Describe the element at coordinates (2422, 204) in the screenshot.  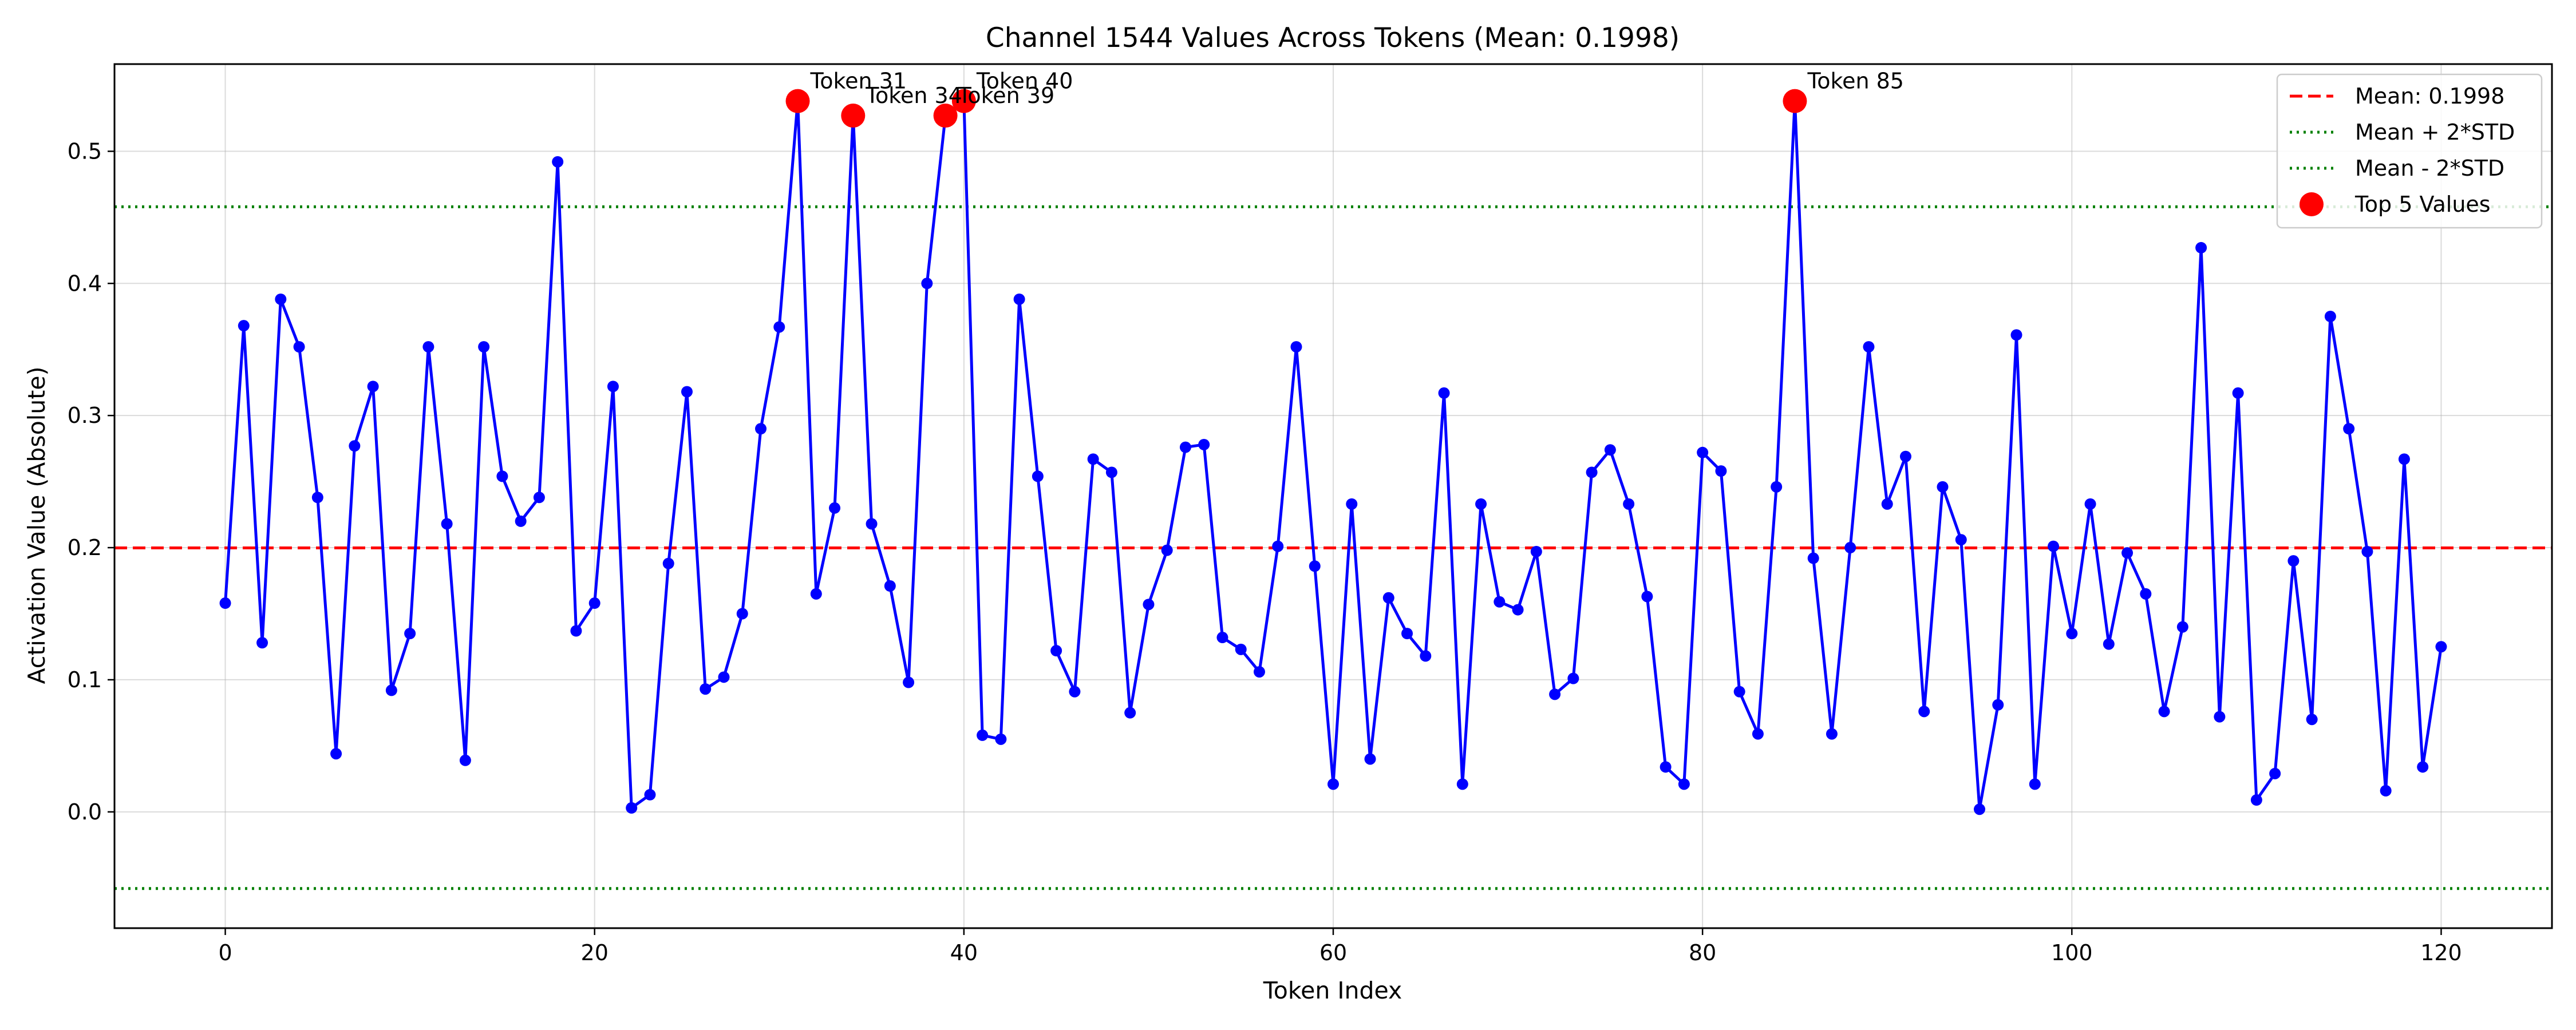
I see `legend-label: Top 5 Values` at that location.